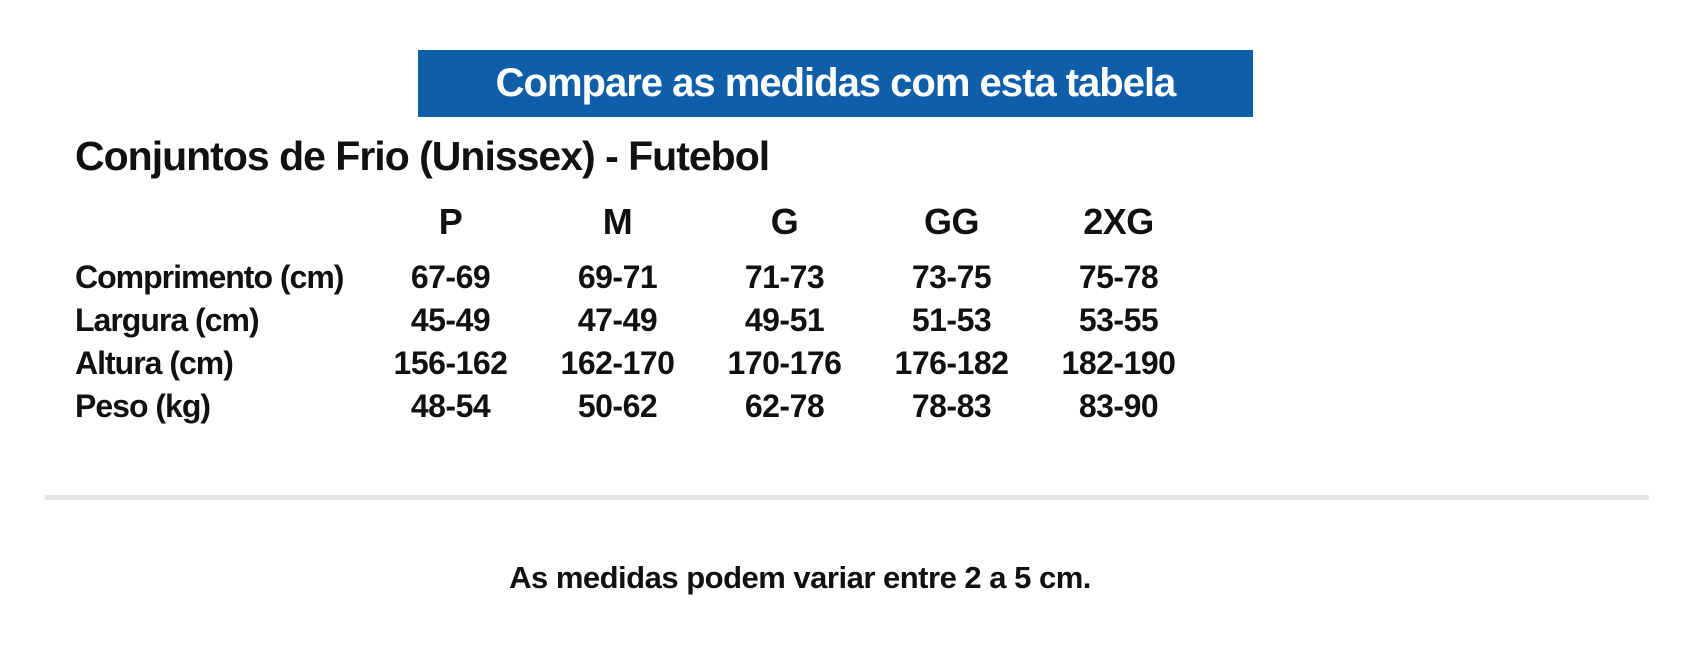  Describe the element at coordinates (1118, 320) in the screenshot. I see `table-cell: 53-55` at that location.